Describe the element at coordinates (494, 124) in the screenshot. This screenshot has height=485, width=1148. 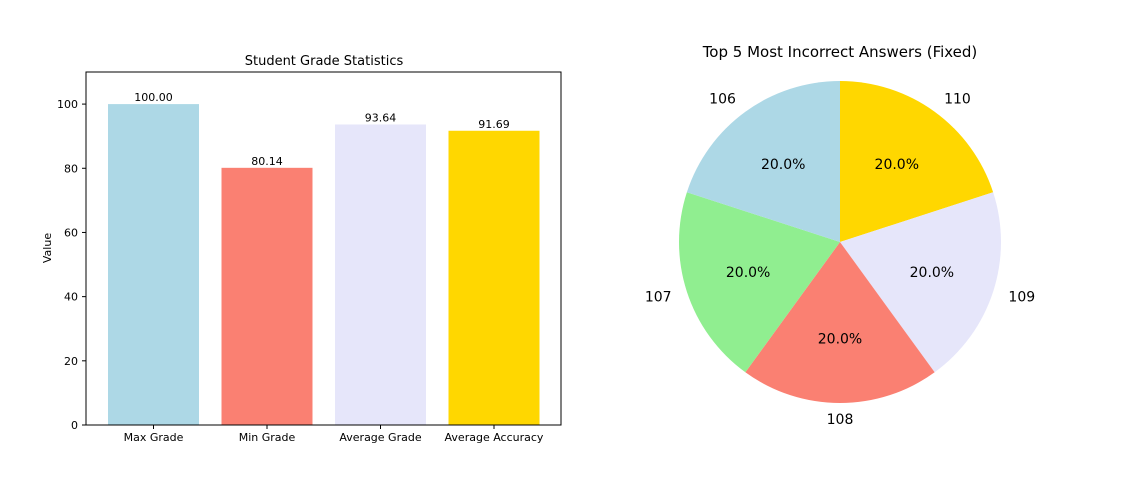
I see `bar-value-label: 91.69` at that location.